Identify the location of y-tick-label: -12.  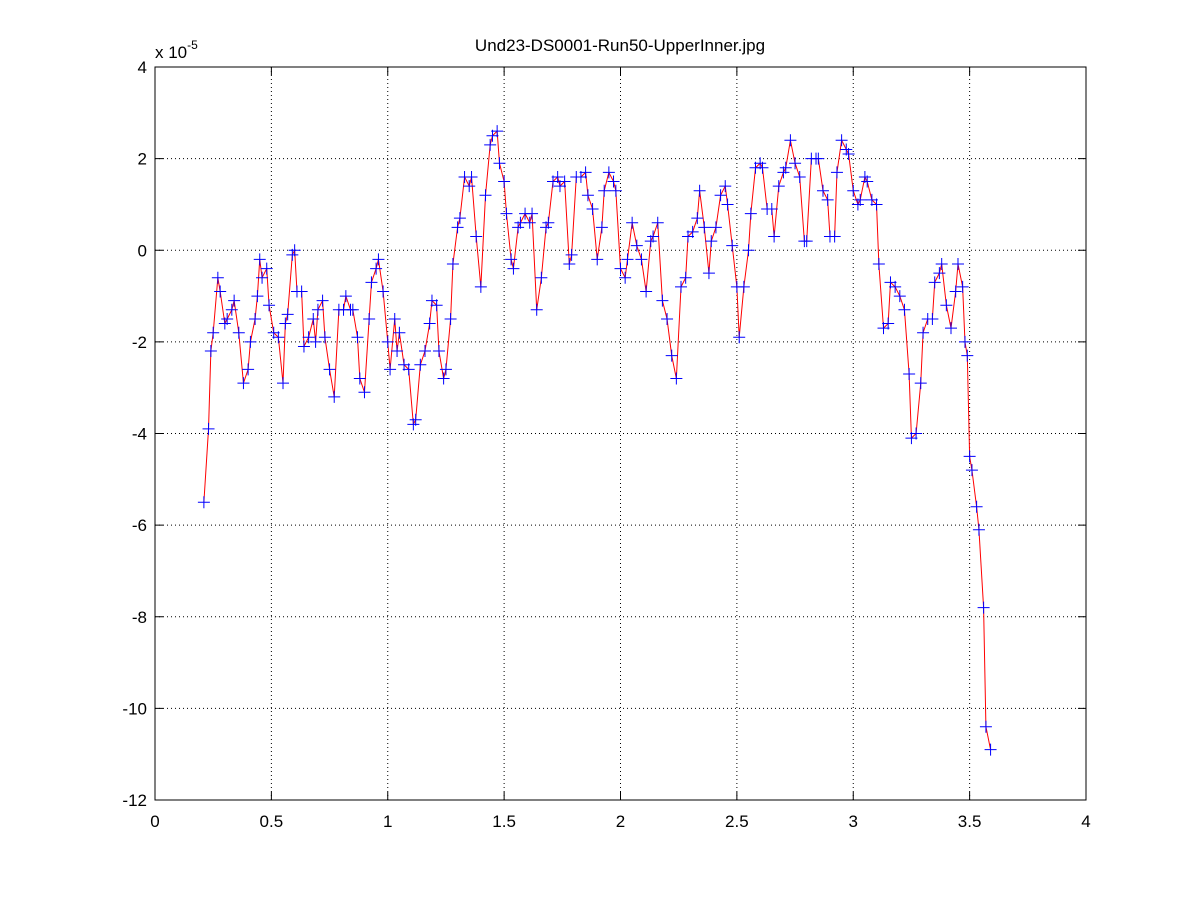
(134, 800).